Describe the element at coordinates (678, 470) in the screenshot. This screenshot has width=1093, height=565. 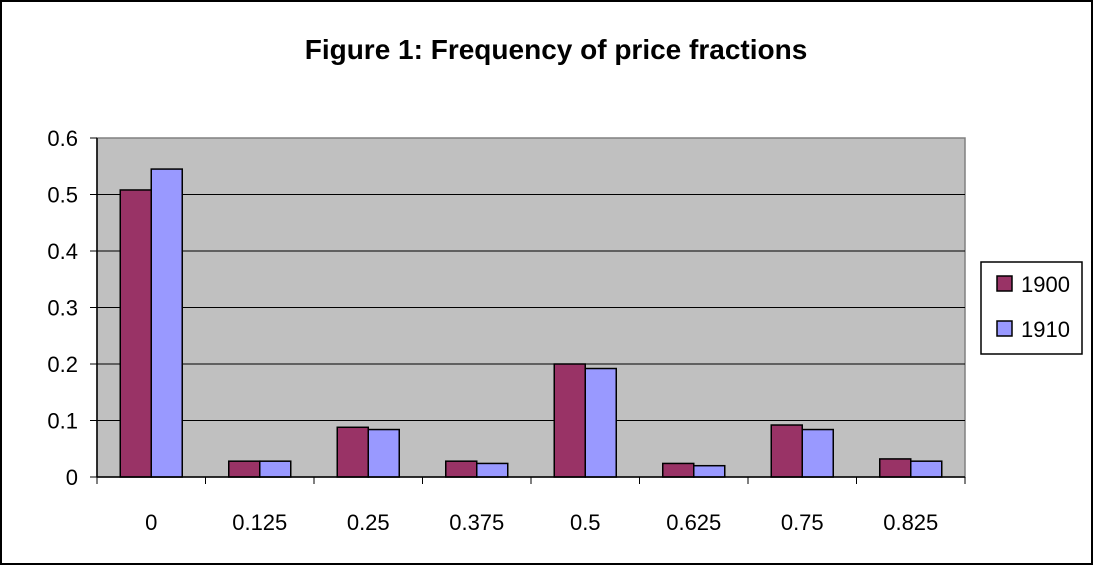
I see `bar-1900-0.625` at that location.